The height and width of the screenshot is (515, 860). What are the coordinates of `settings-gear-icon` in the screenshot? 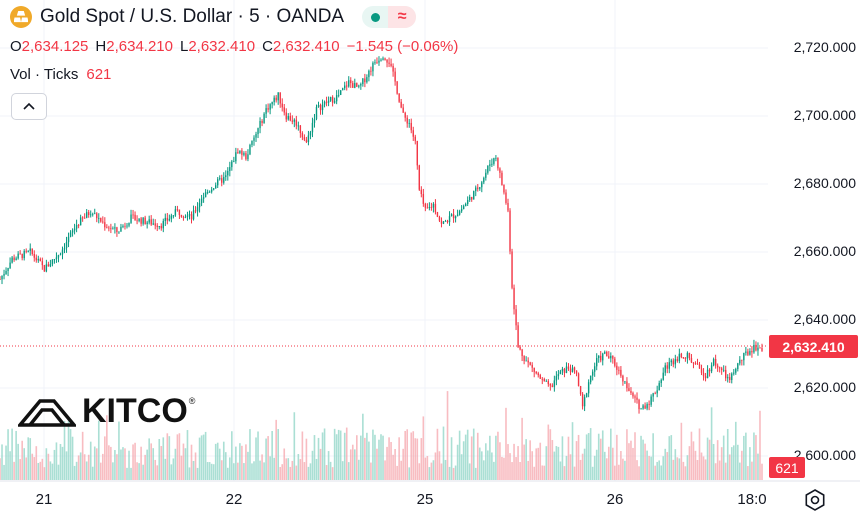 It's located at (815, 500).